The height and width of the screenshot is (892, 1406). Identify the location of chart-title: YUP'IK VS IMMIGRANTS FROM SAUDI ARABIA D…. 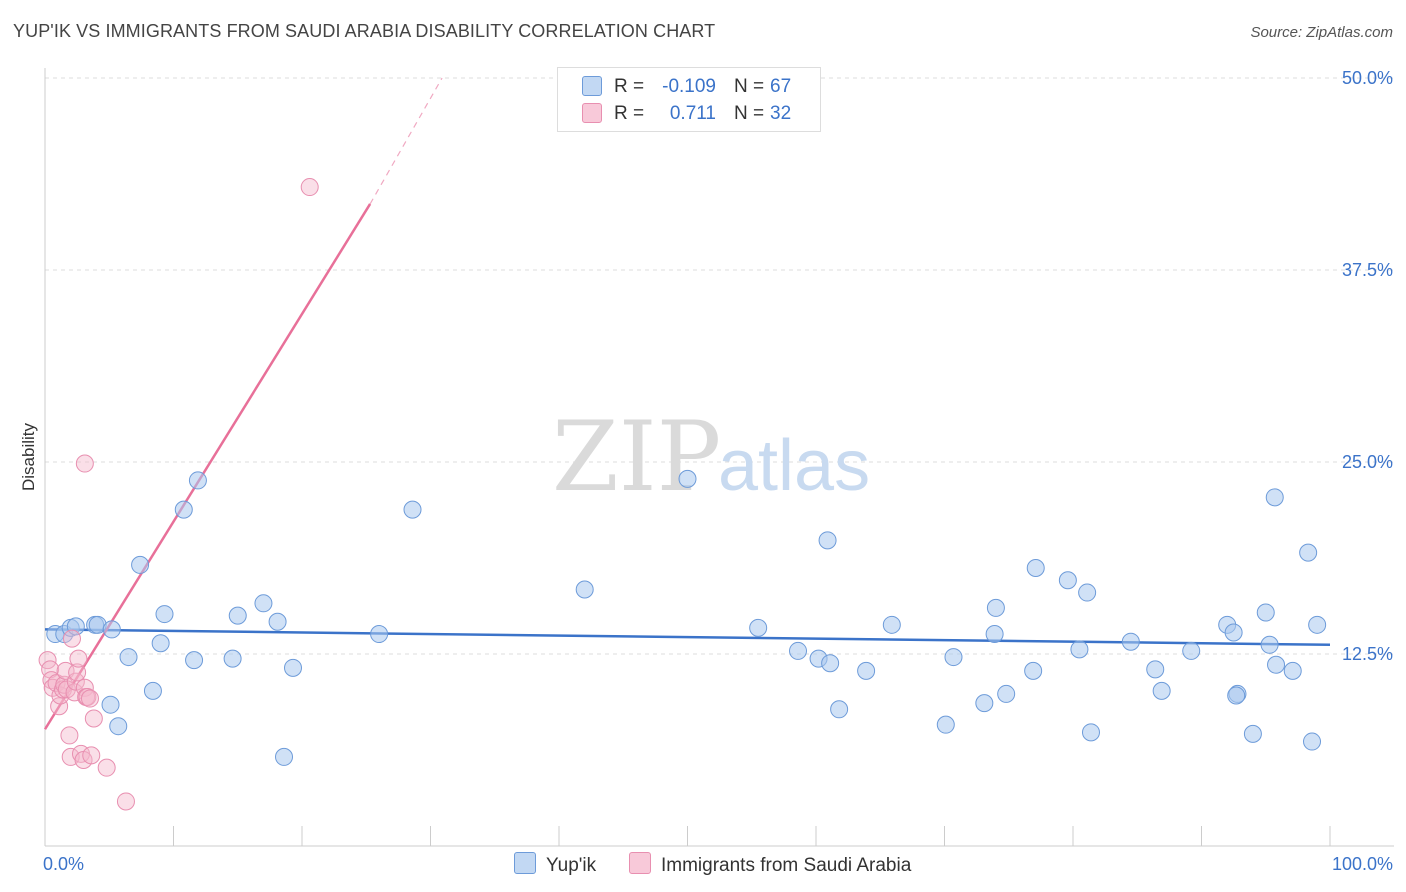
(364, 31).